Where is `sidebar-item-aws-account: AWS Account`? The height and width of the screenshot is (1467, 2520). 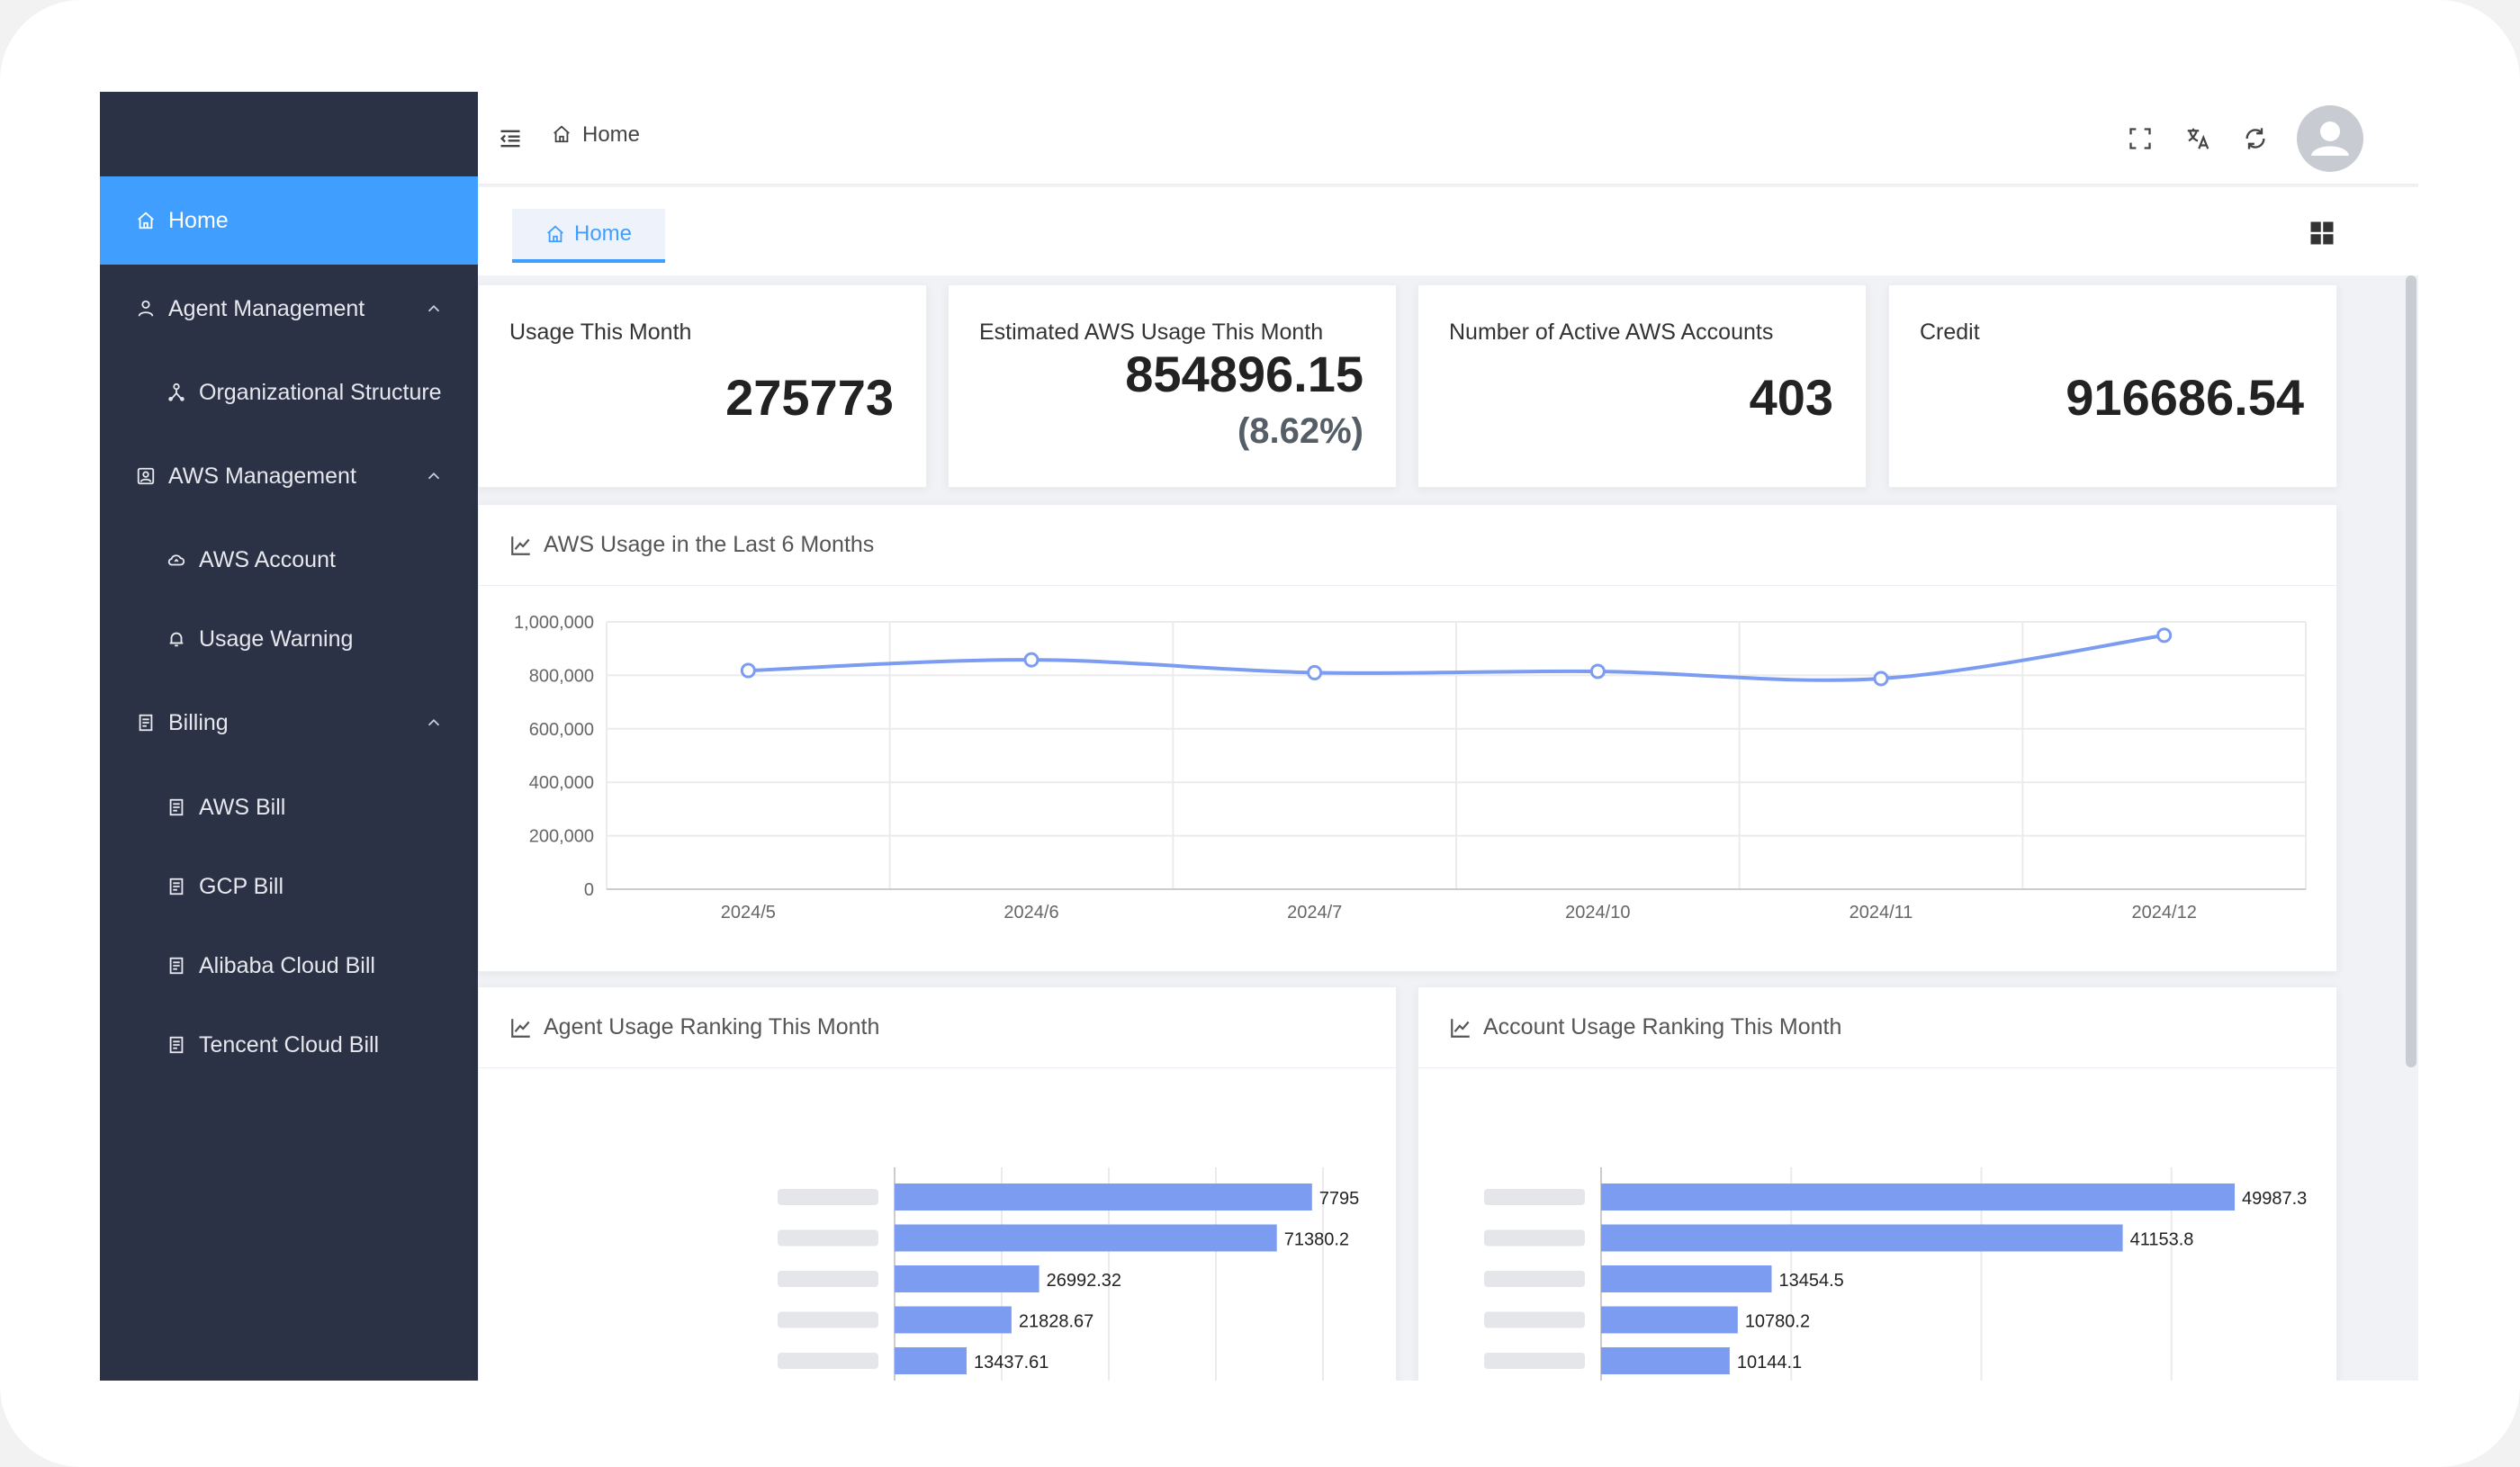 sidebar-item-aws-account: AWS Account is located at coordinates (289, 560).